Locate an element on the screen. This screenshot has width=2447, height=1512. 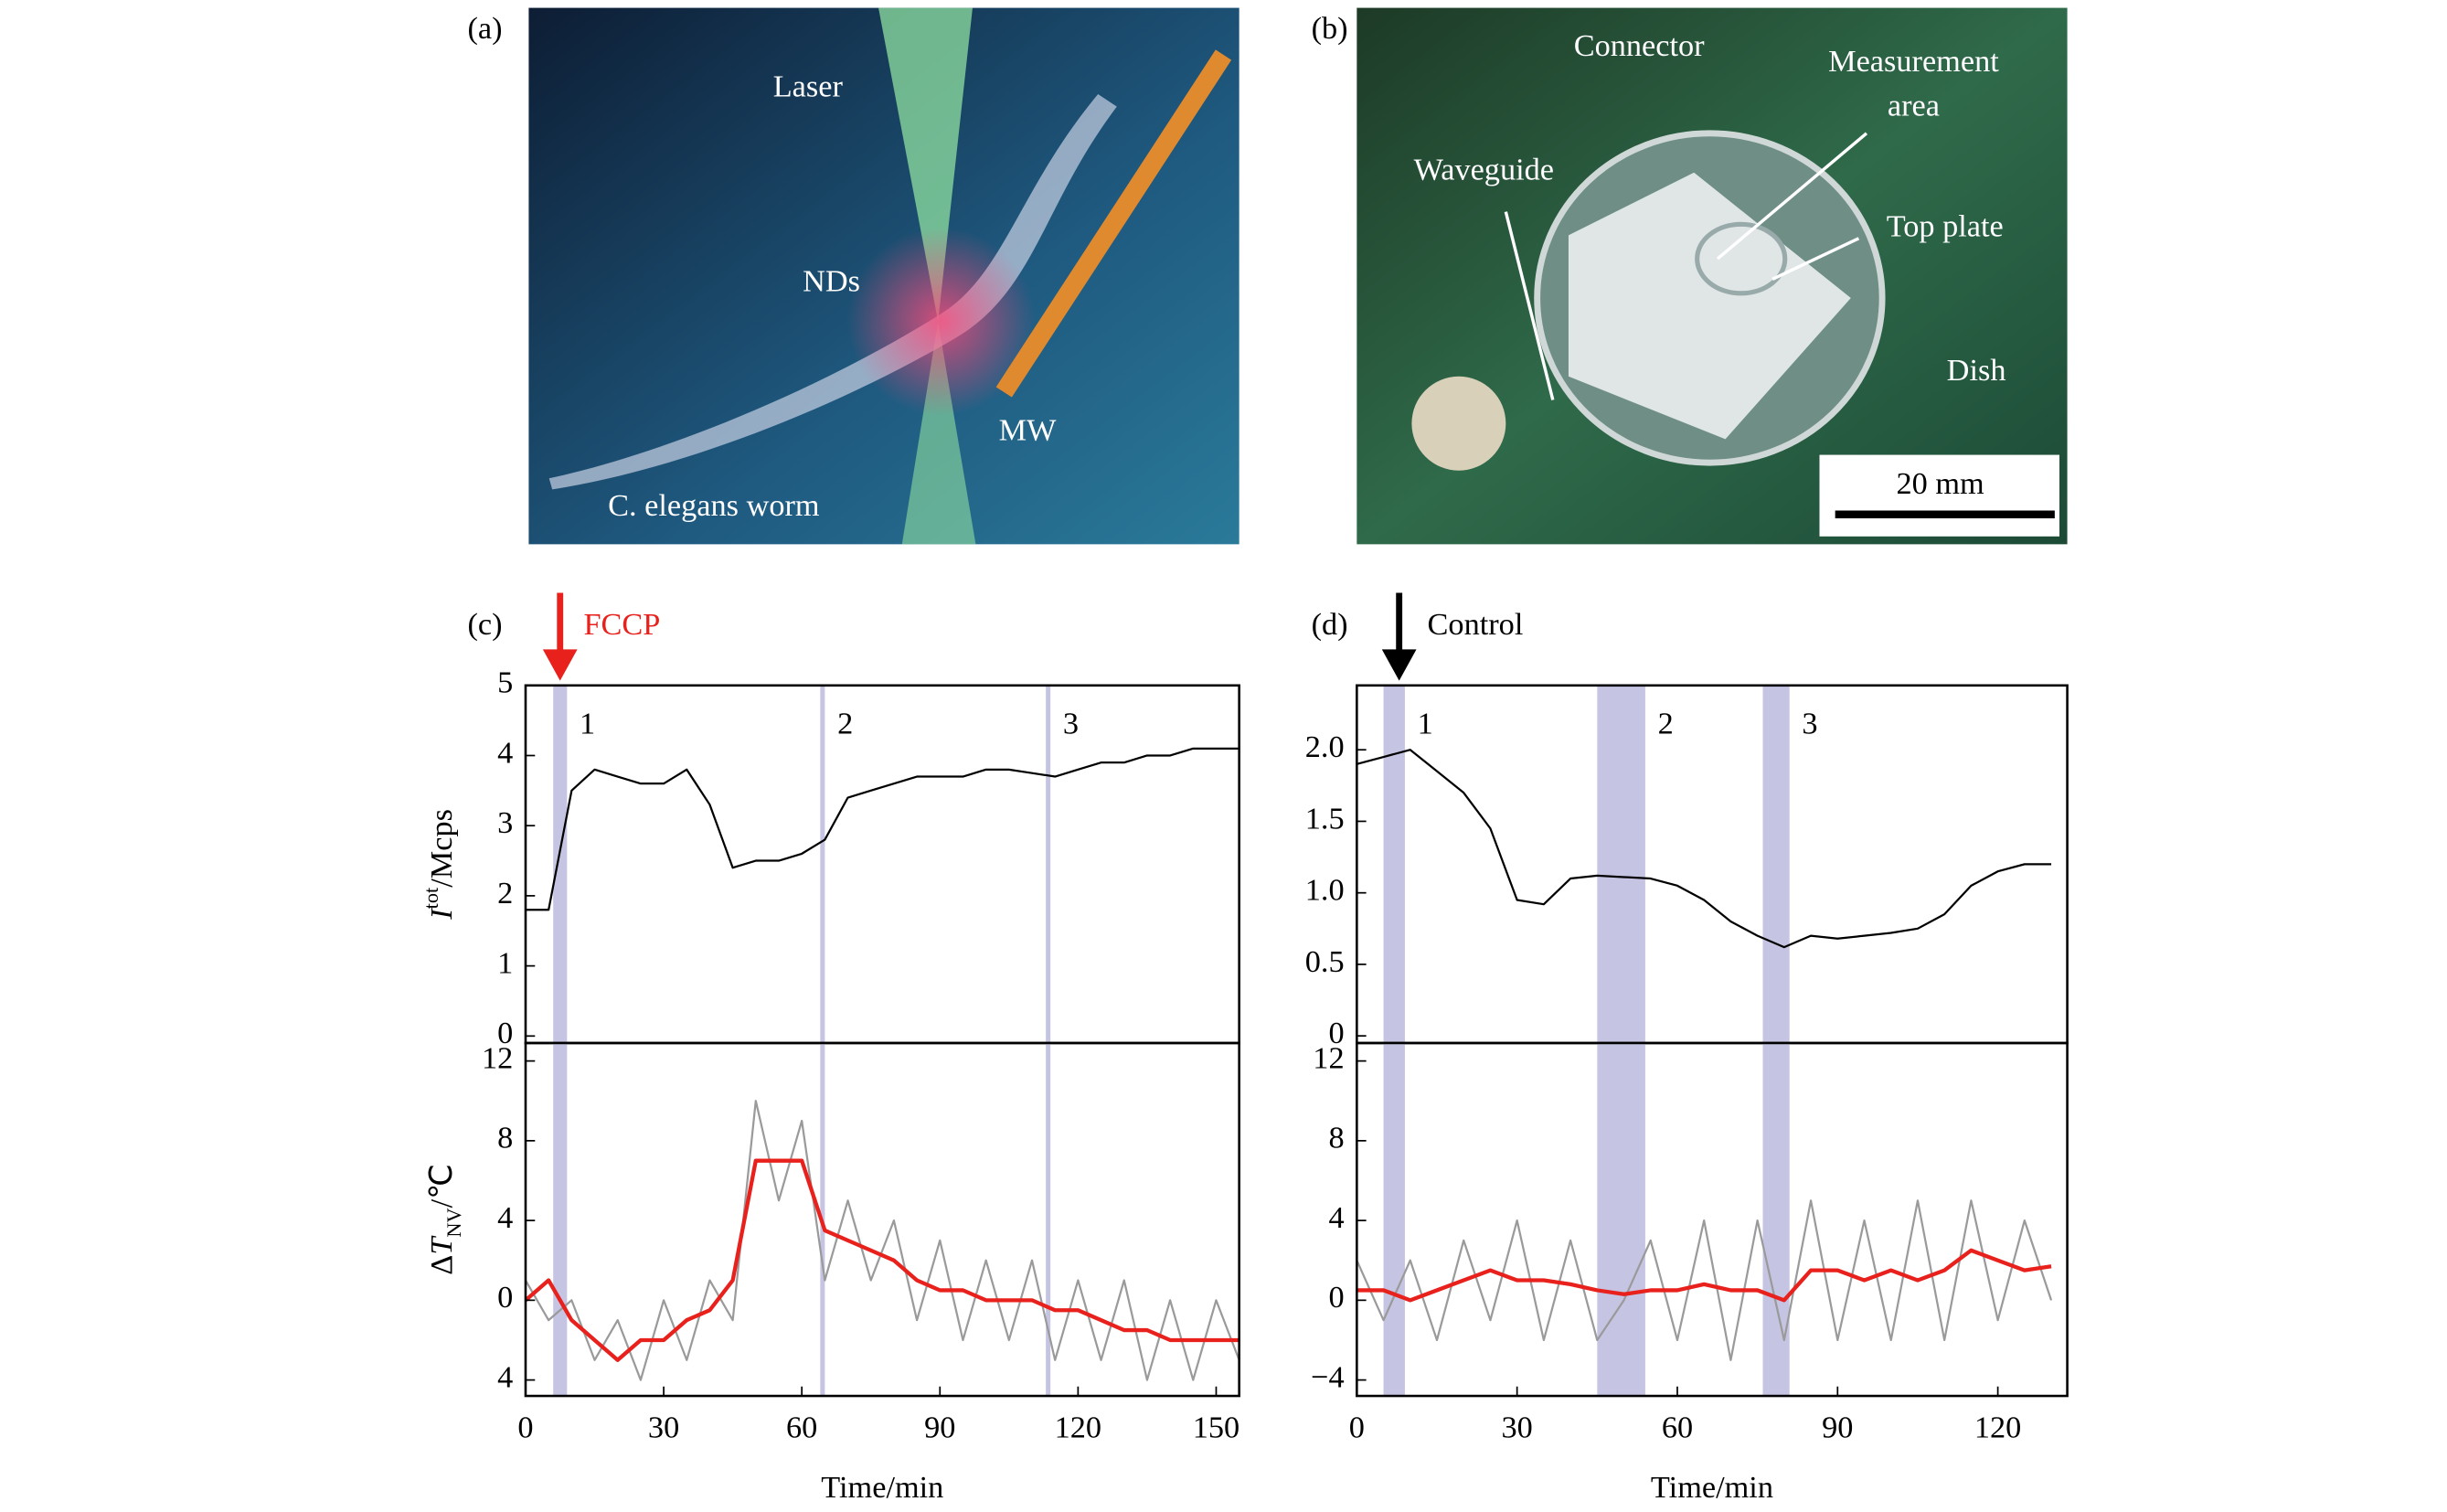
panel-label: (b) is located at coordinates (1330, 28).